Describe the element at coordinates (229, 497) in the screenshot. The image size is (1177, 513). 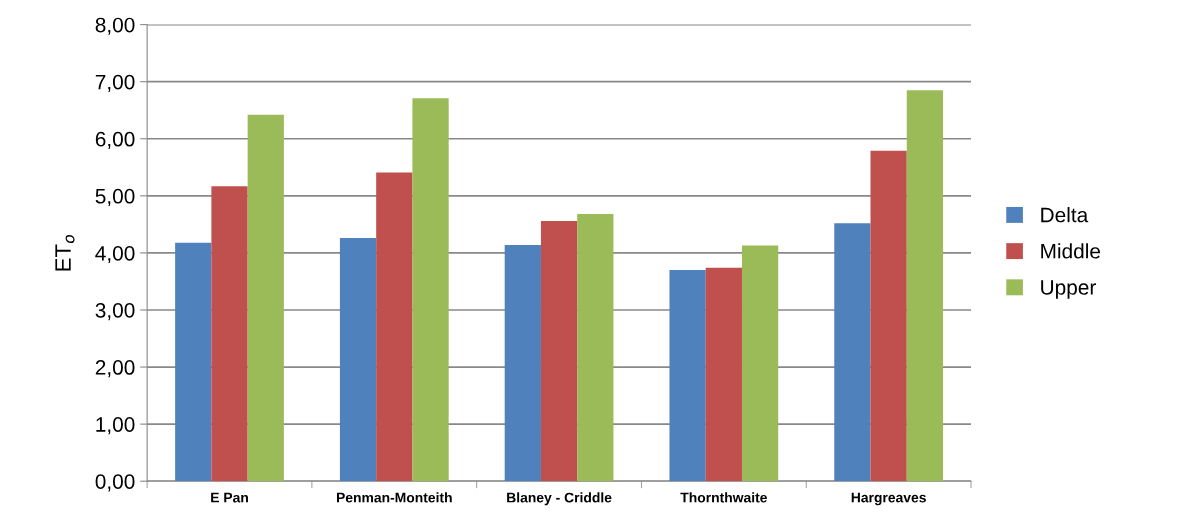
I see `x-tick-label: E Pan` at that location.